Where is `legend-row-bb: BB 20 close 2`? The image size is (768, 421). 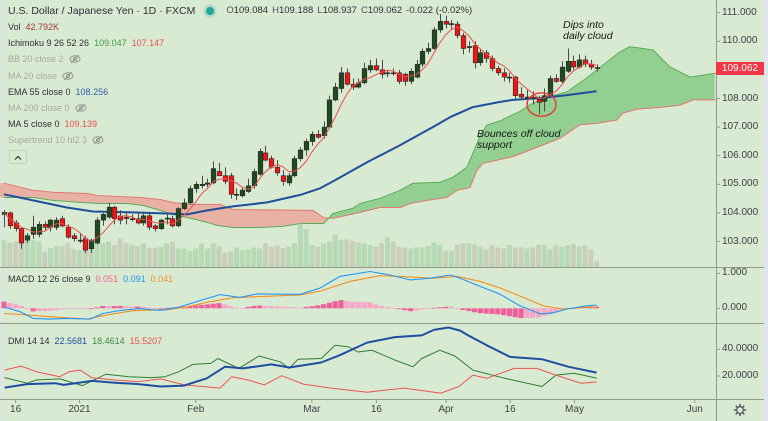
legend-row-bb: BB 20 close 2 is located at coordinates (240, 59).